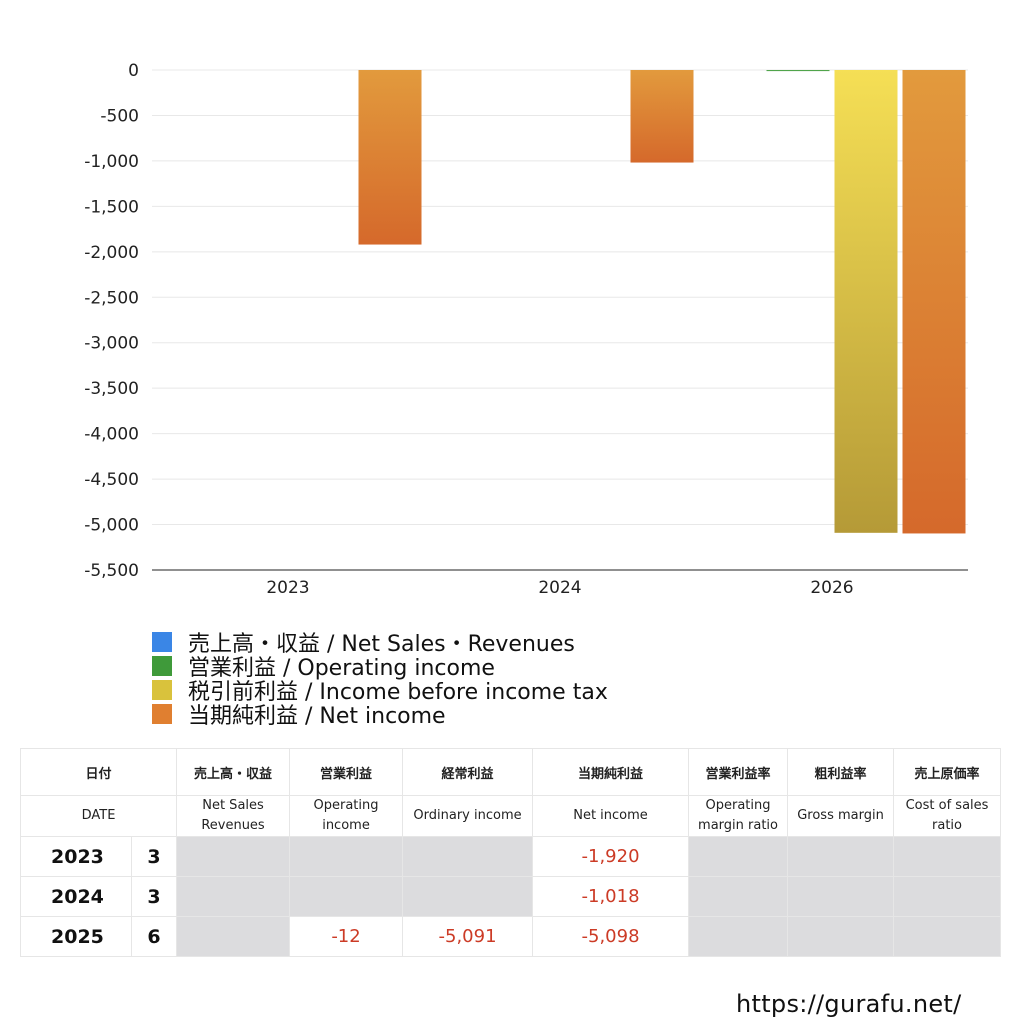 This screenshot has width=1024, height=1024. Describe the element at coordinates (111, 253) in the screenshot. I see `y-tick-label: -2,000` at that location.